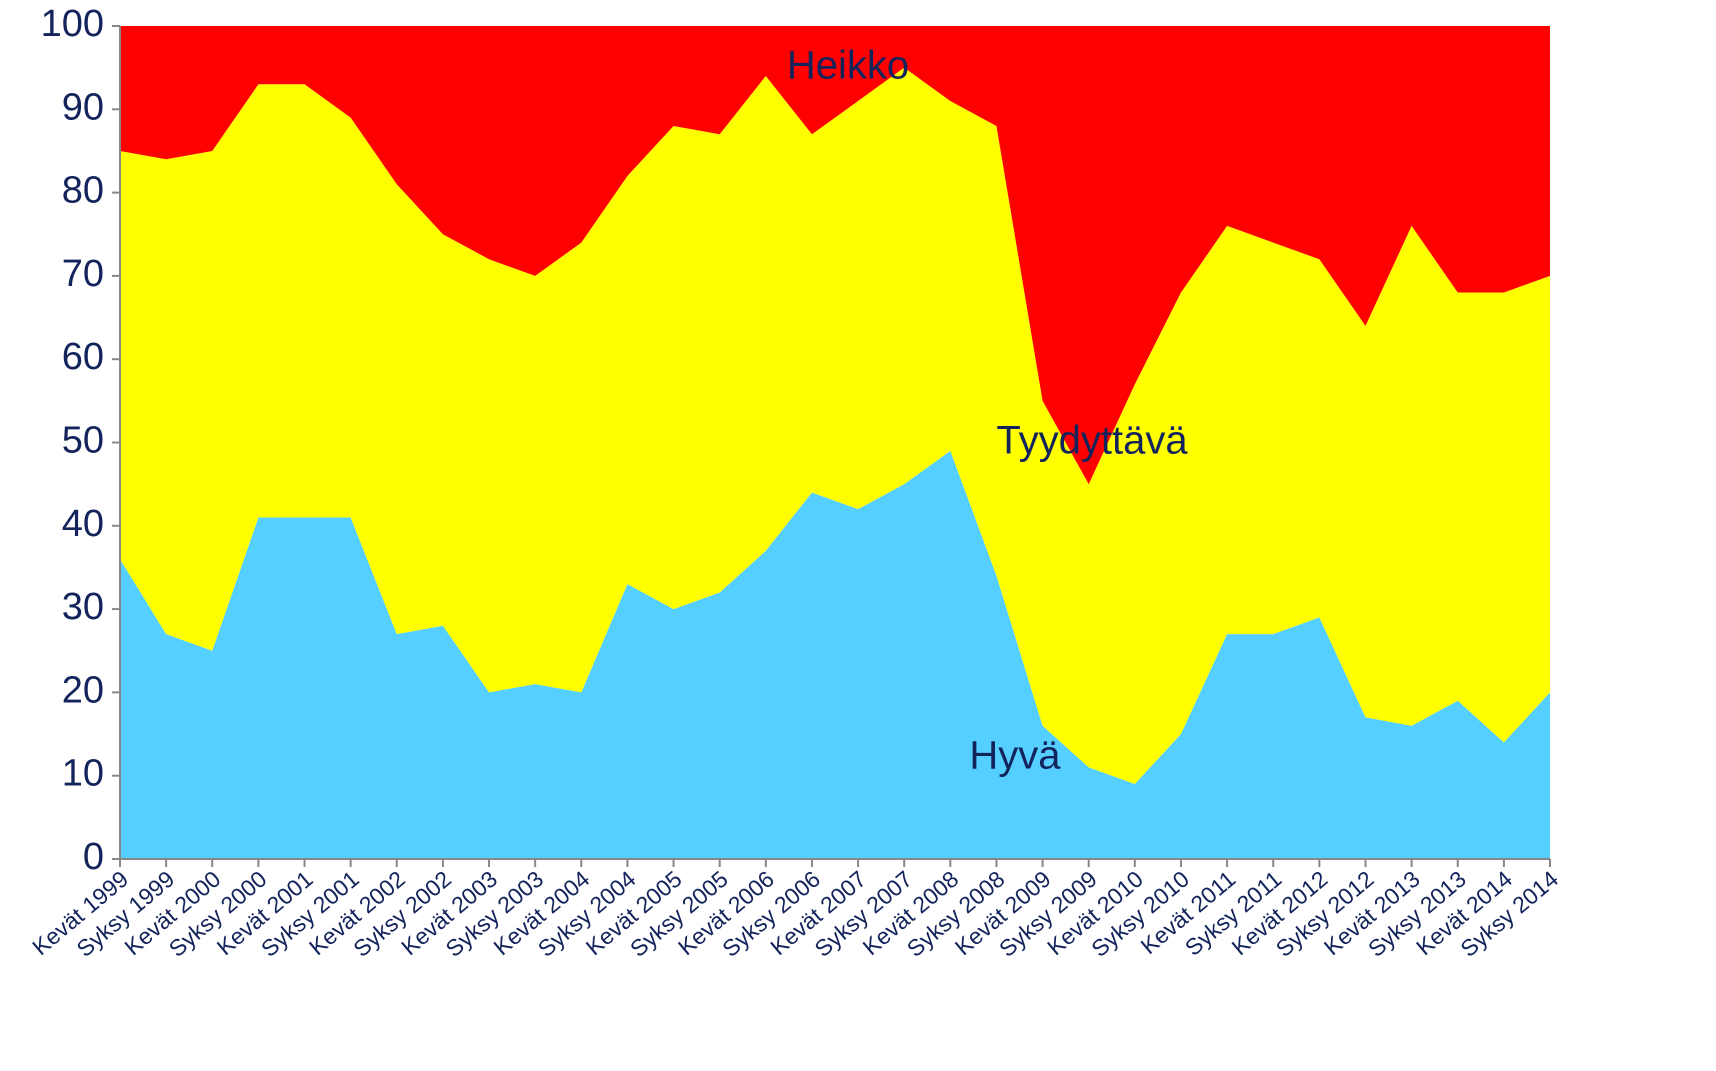 The width and height of the screenshot is (1716, 1071). What do you see at coordinates (848, 66) in the screenshot?
I see `series-label: Heikko` at bounding box center [848, 66].